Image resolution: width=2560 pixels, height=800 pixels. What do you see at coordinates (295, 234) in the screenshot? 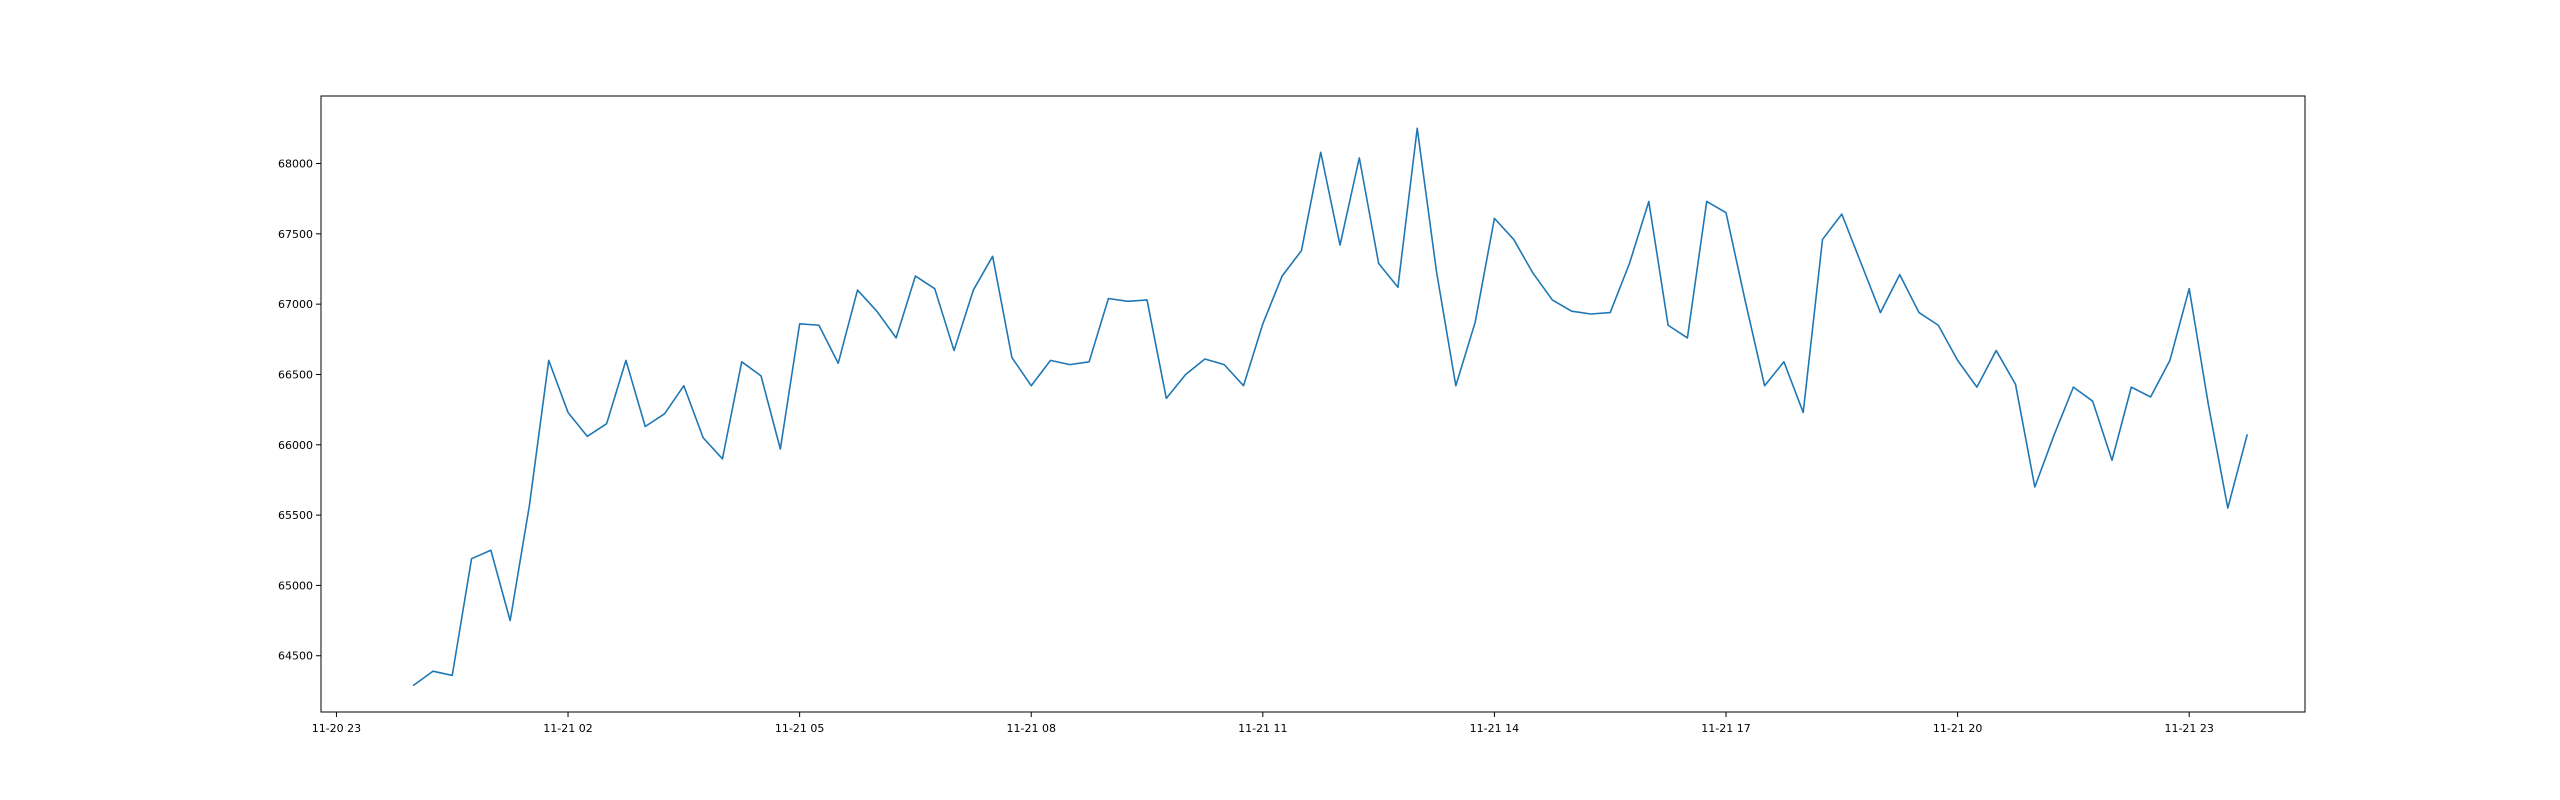
I see `y-tick-label: 67500` at bounding box center [295, 234].